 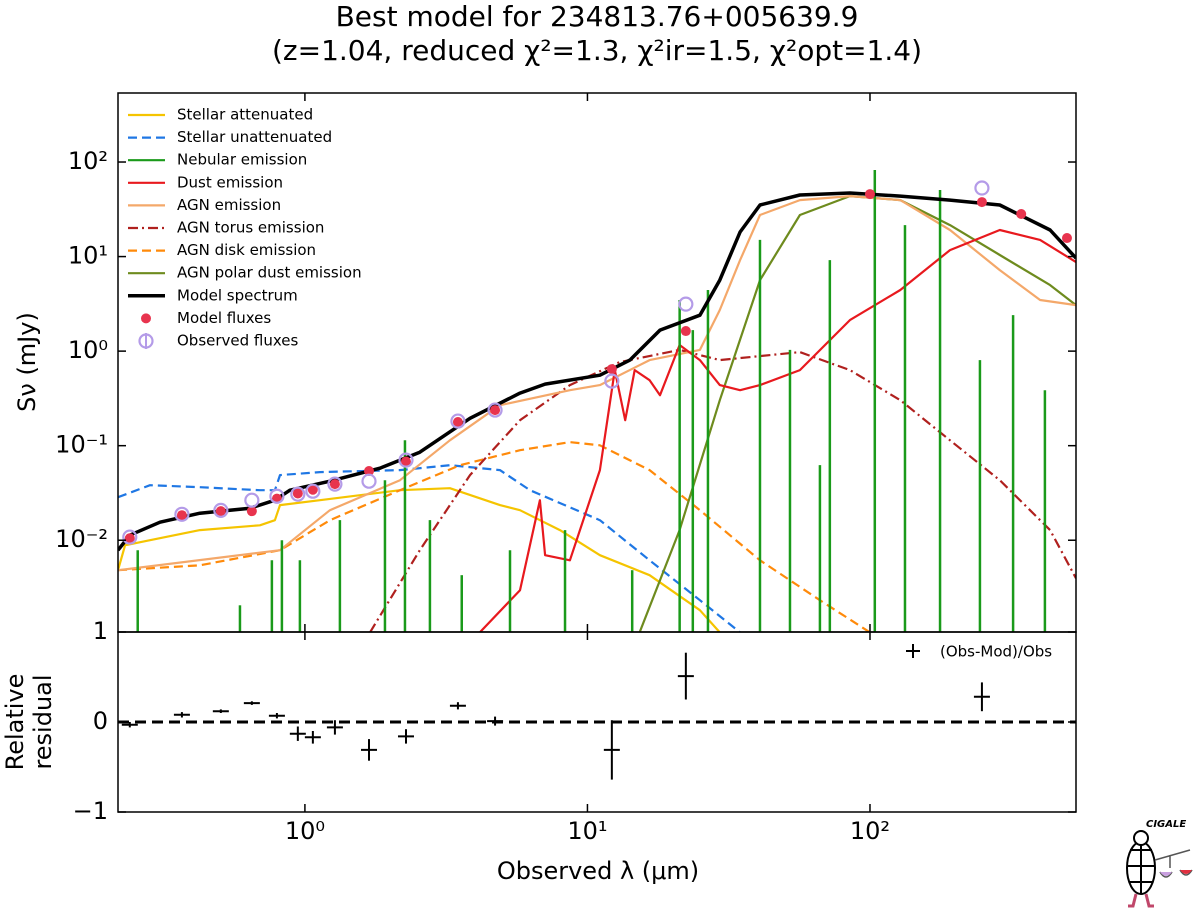 I want to click on y-axis-label: residual, so click(x=43, y=721).